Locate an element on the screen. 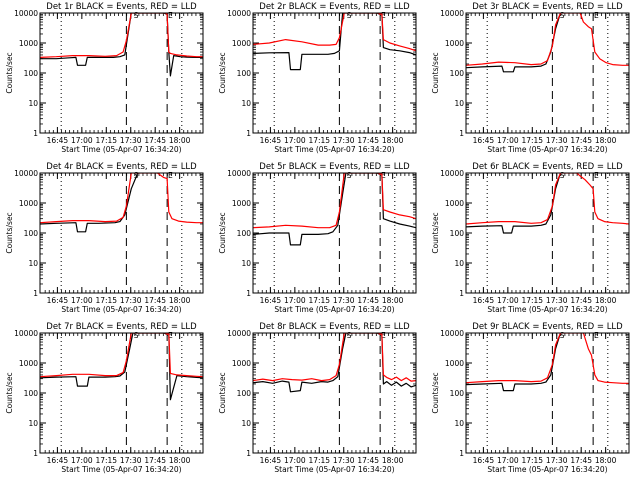  panel-title: Det 6r BLACK = Events, RED = LLD is located at coordinates (547, 167).